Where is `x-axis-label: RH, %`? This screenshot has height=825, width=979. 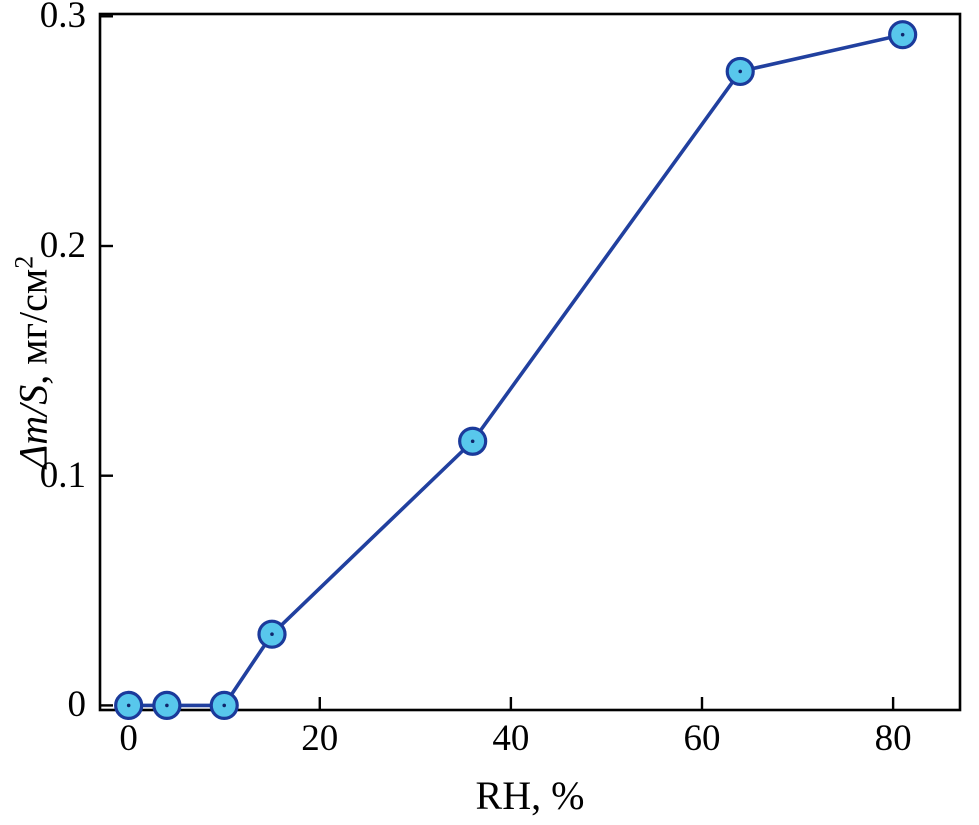
x-axis-label: RH, % is located at coordinates (530, 795).